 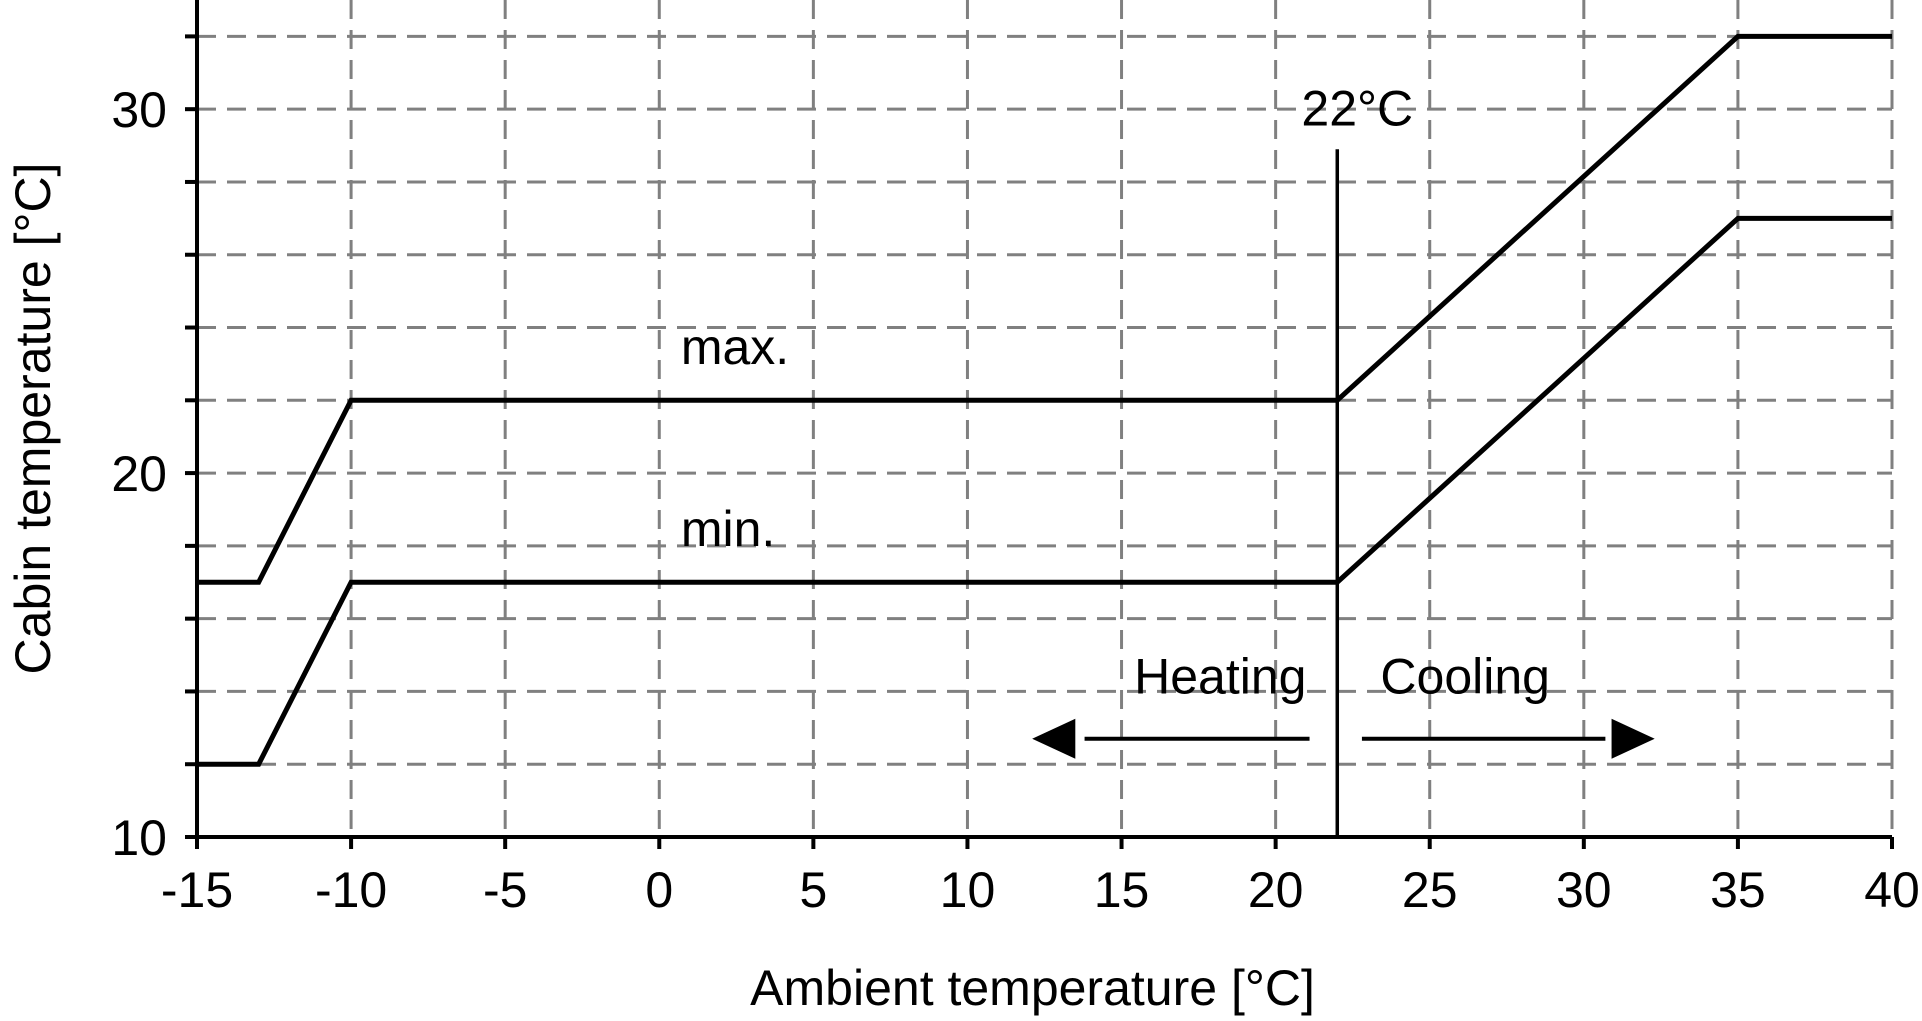 I want to click on cooling-arrow-head, so click(x=1633, y=738).